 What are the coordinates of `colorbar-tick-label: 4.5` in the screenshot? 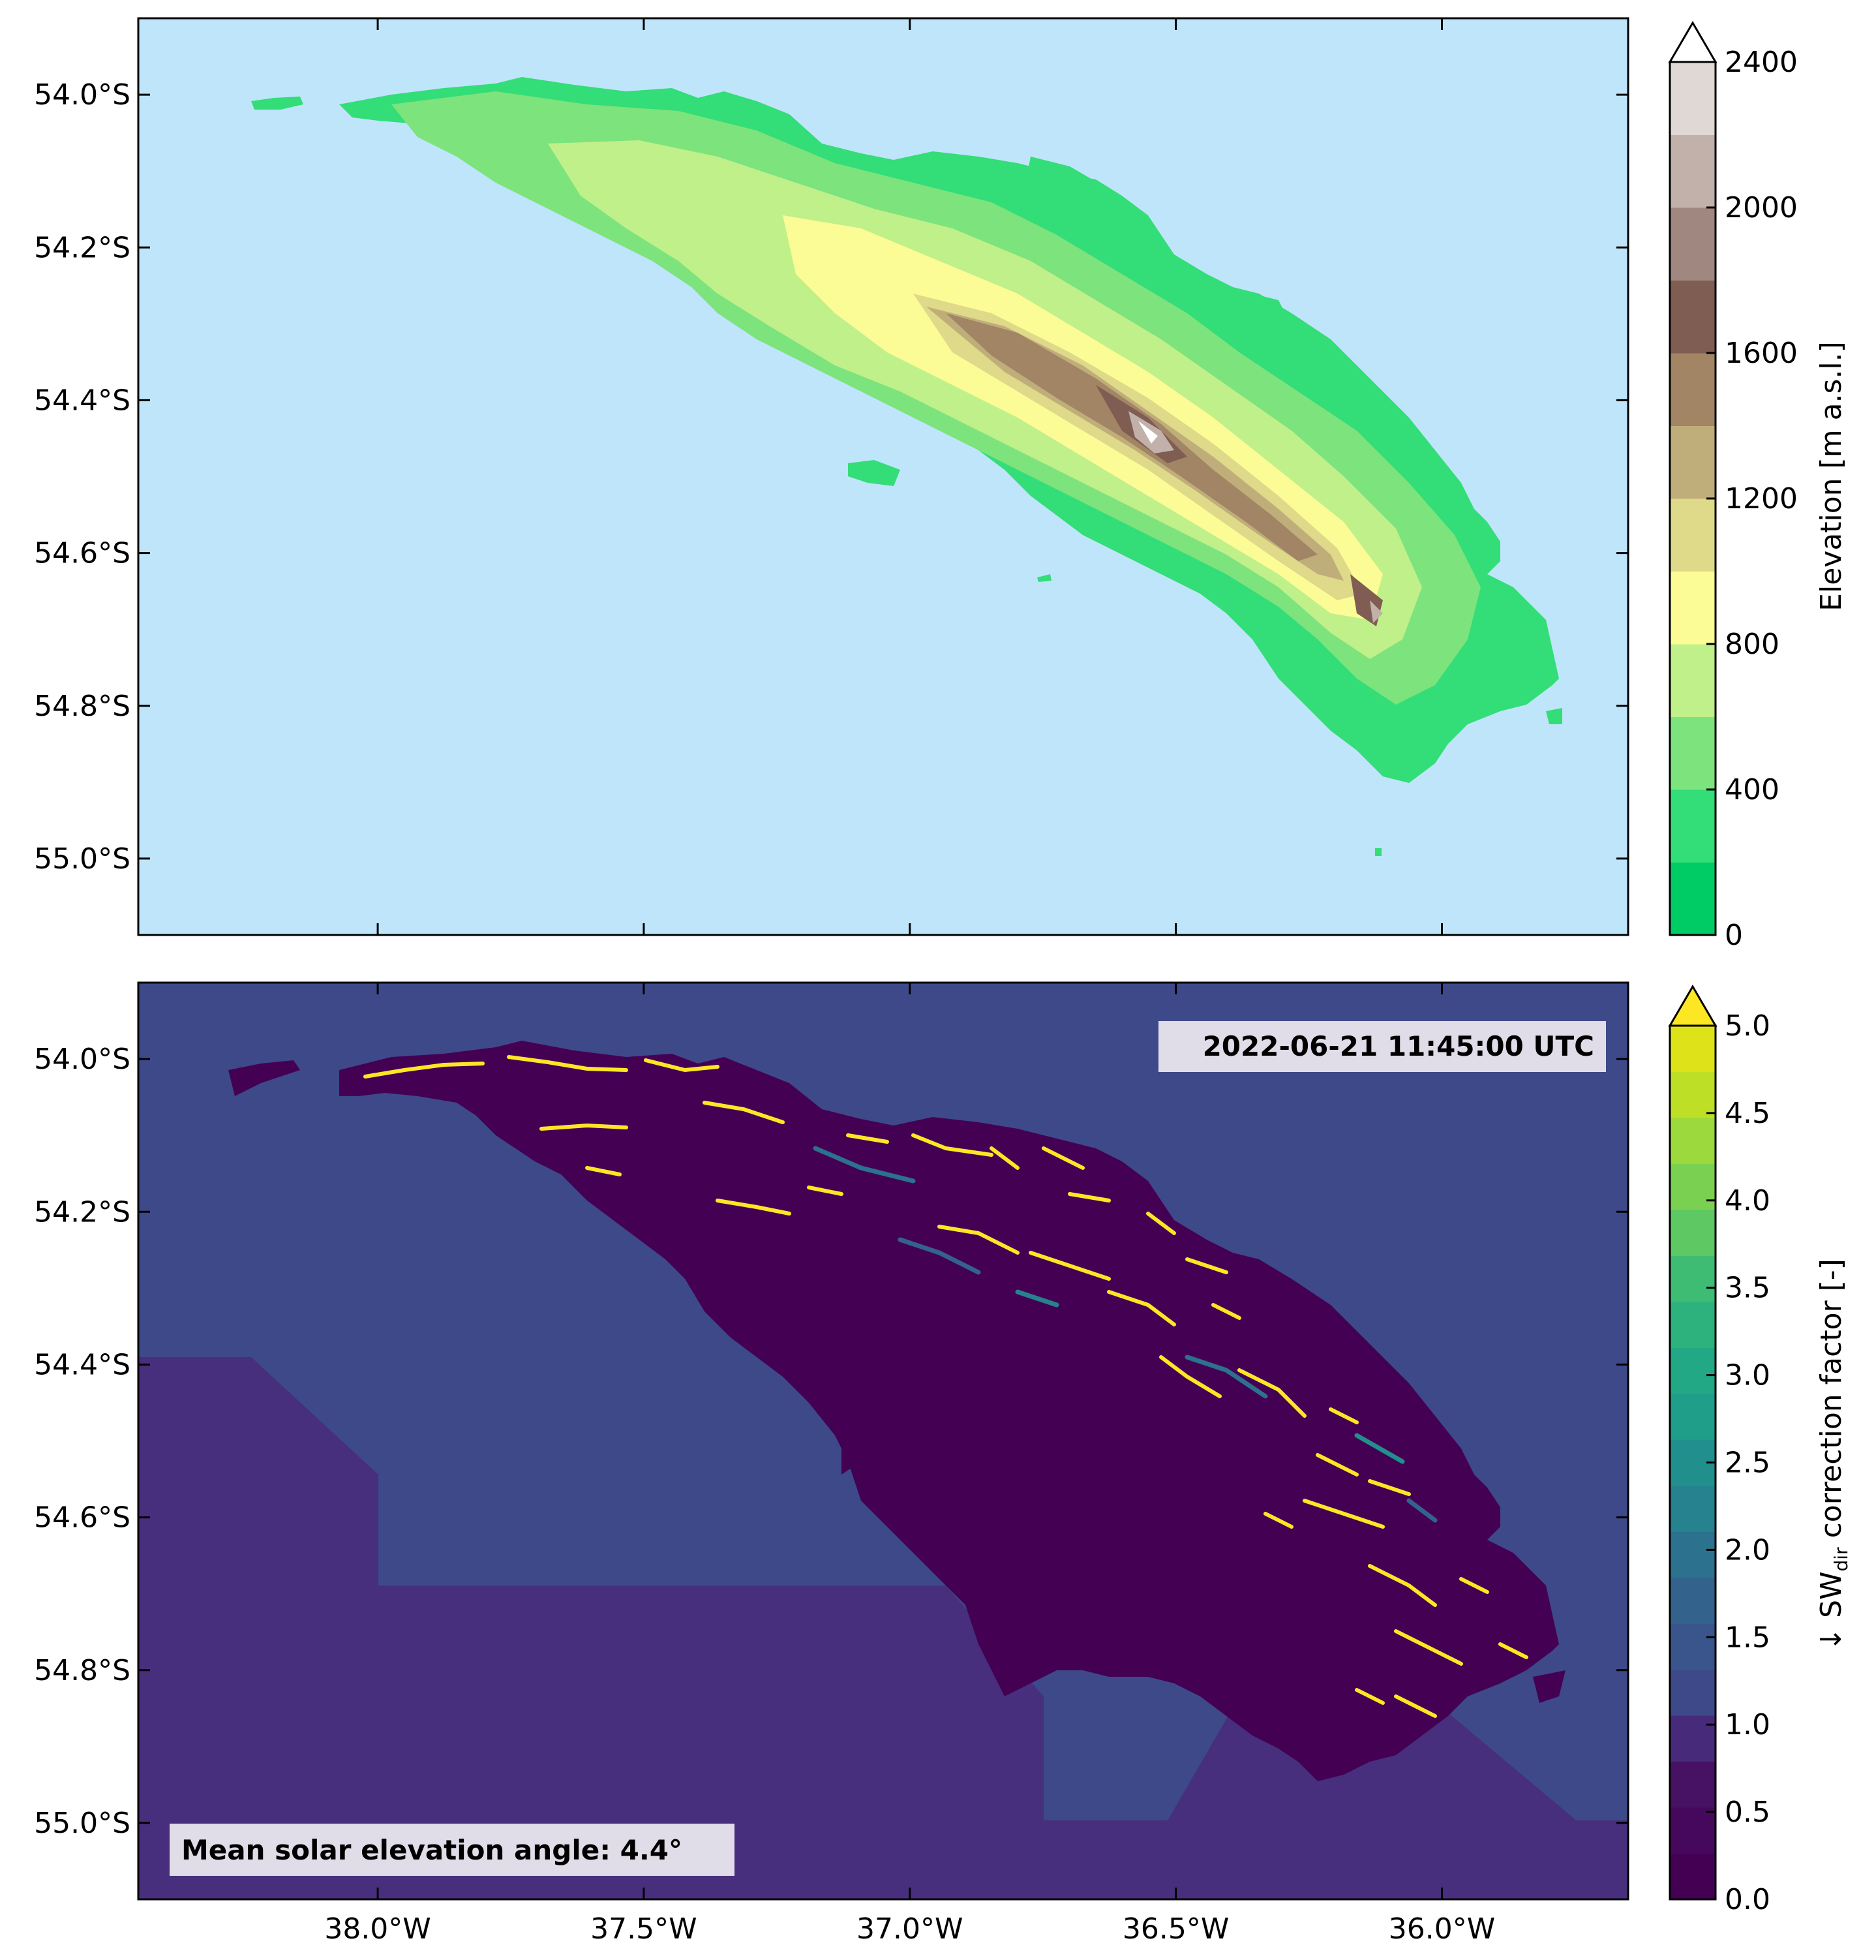 It's located at (1747, 1113).